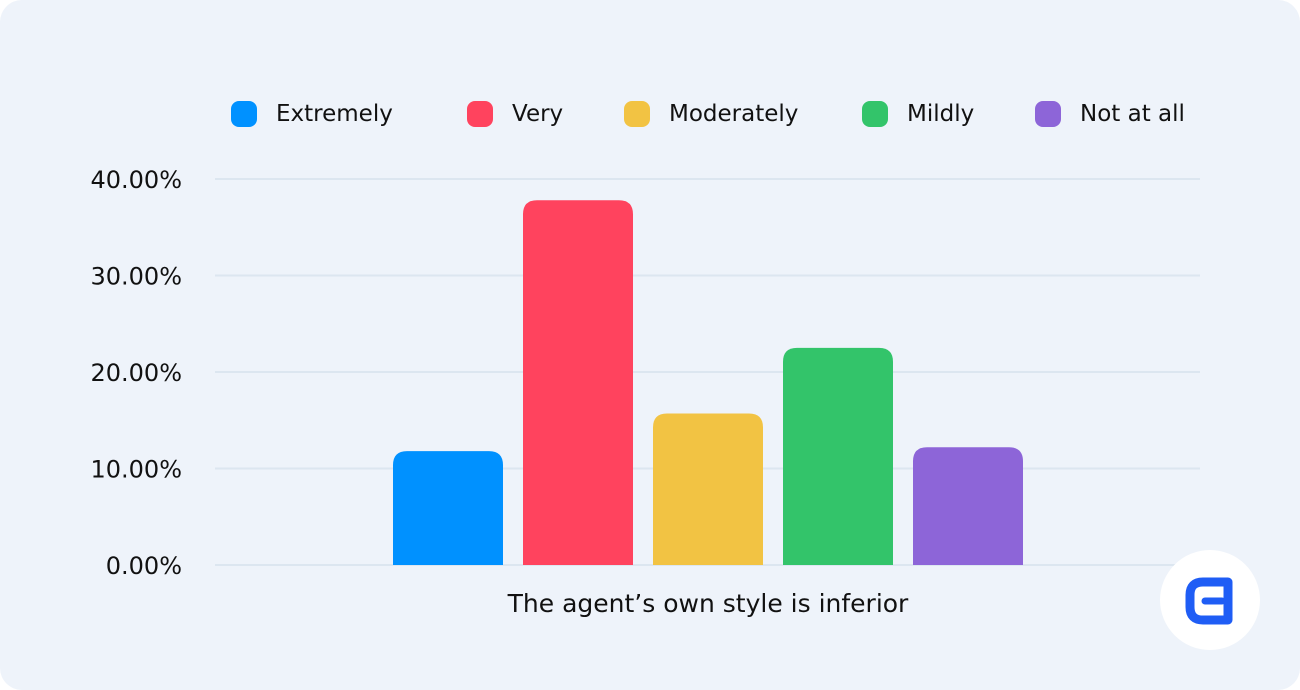 The width and height of the screenshot is (1300, 690). I want to click on y-tick-label: 40.00%, so click(136, 180).